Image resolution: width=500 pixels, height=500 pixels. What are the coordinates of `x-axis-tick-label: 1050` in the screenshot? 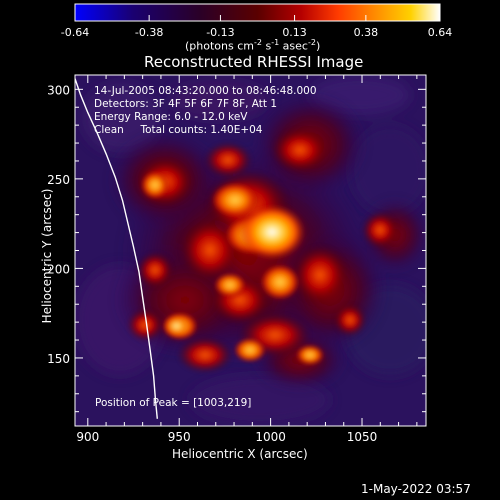 It's located at (362, 437).